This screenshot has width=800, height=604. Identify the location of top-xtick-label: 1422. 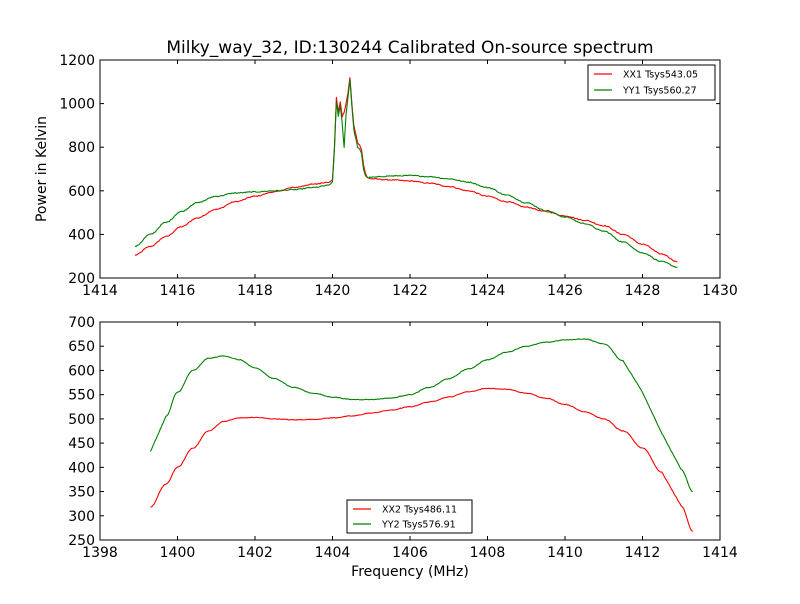
(410, 291).